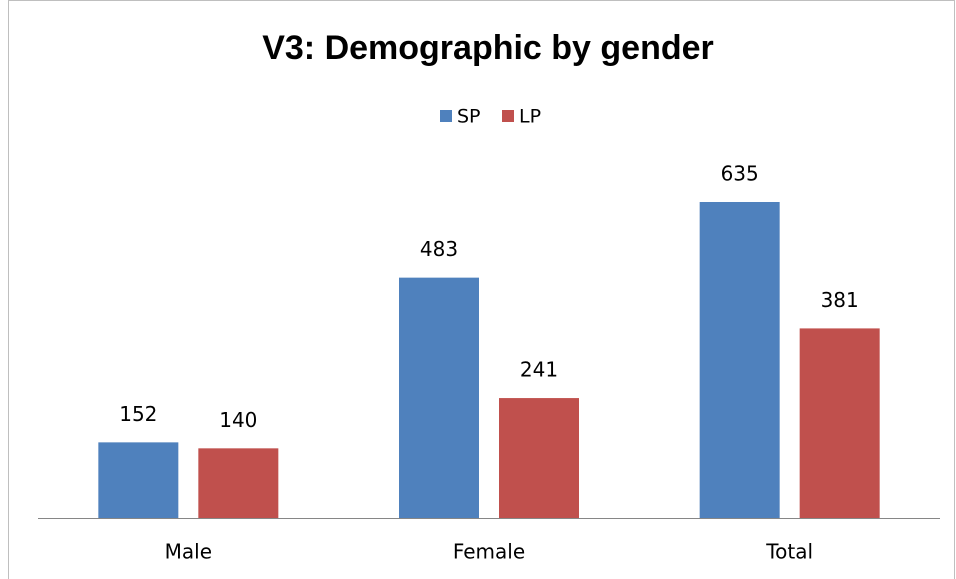 The image size is (956, 579). What do you see at coordinates (238, 420) in the screenshot?
I see `data-label: 140` at bounding box center [238, 420].